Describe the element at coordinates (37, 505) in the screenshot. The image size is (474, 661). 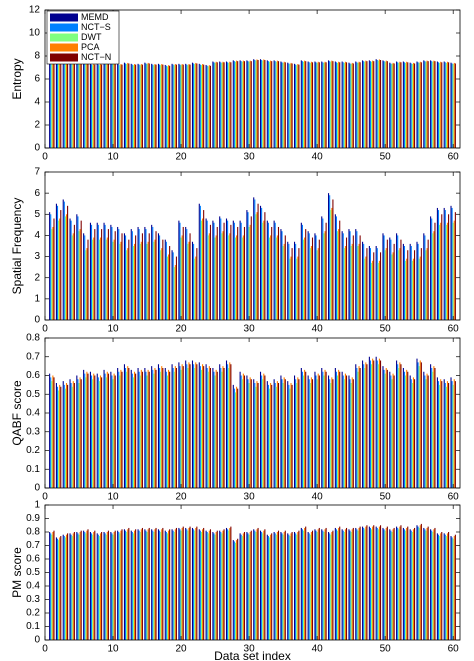
I see `y-tick-label: 1` at that location.